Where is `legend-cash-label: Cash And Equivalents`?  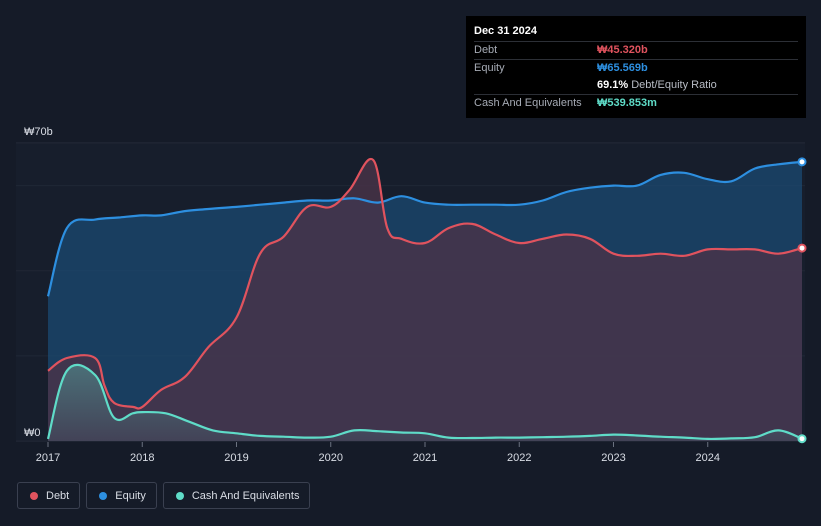
legend-cash-label: Cash And Equivalents is located at coordinates (245, 495).